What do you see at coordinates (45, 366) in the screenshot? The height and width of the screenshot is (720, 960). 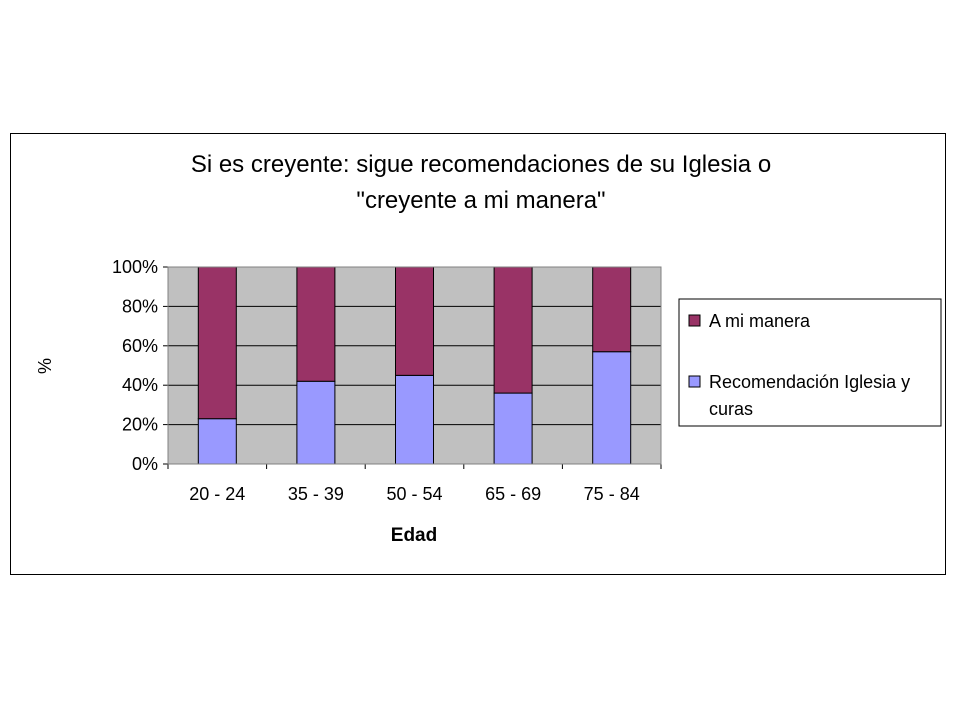 I see `y-axis-label: %` at bounding box center [45, 366].